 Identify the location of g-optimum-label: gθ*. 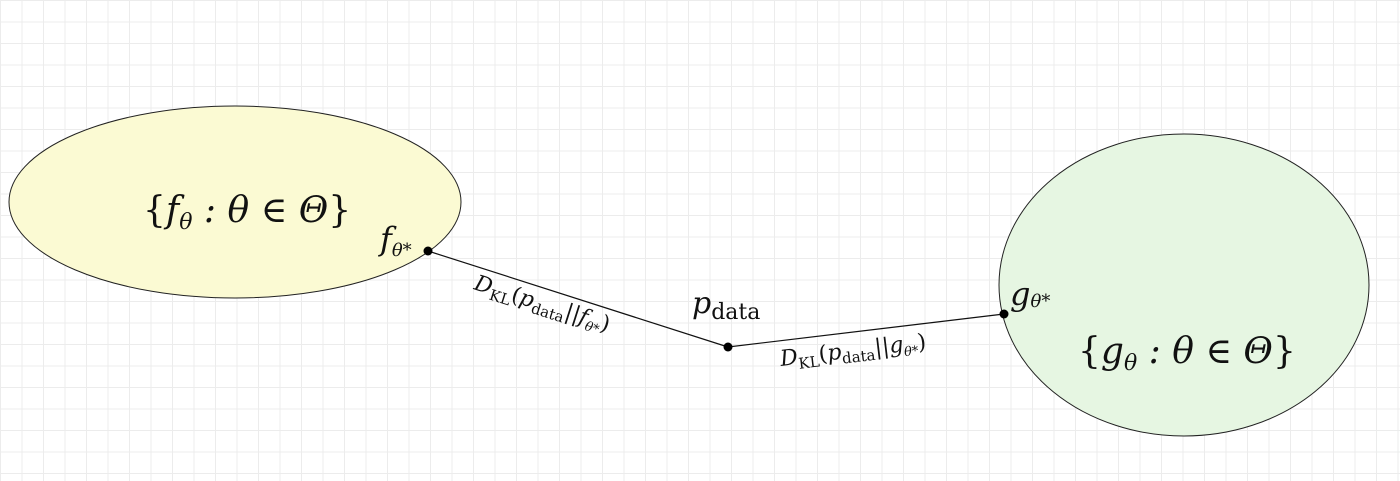
(1030, 294).